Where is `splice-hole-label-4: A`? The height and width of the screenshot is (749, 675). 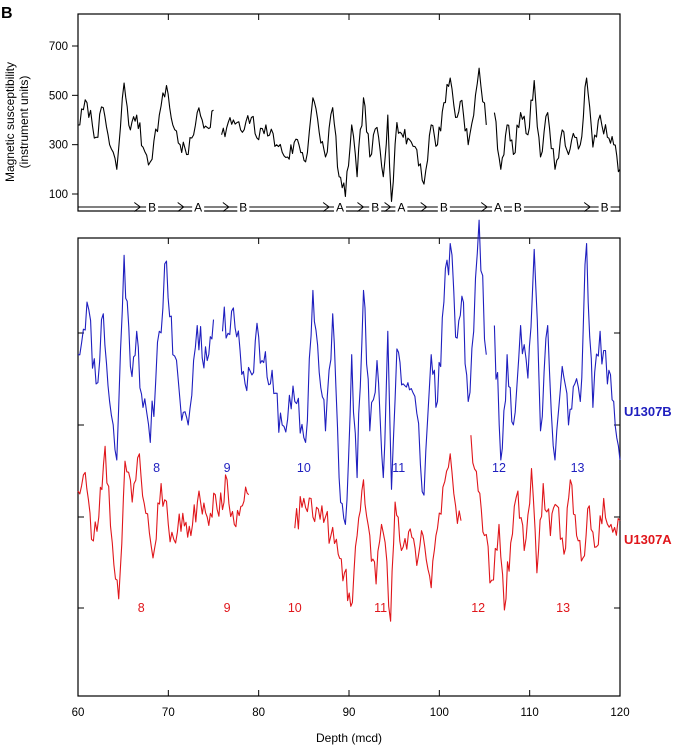
splice-hole-label-4: A is located at coordinates (340, 208).